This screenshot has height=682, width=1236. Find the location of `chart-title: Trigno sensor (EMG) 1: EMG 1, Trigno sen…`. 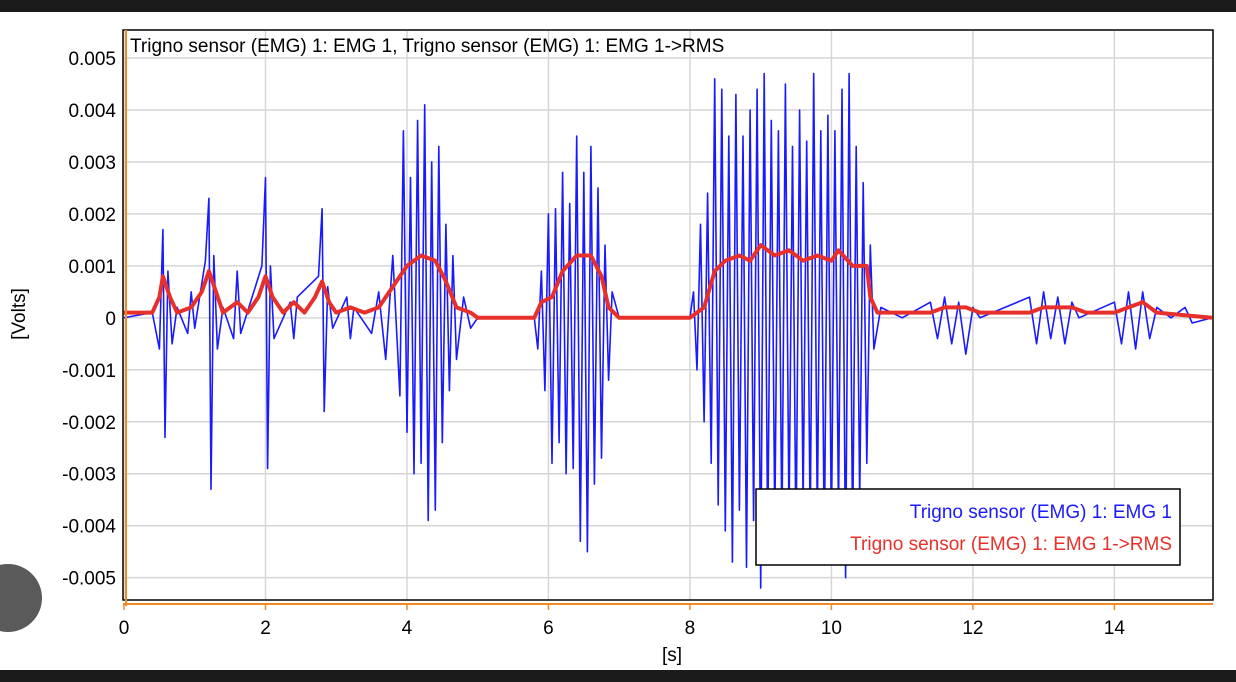

chart-title: Trigno sensor (EMG) 1: EMG 1, Trigno sen… is located at coordinates (427, 46).